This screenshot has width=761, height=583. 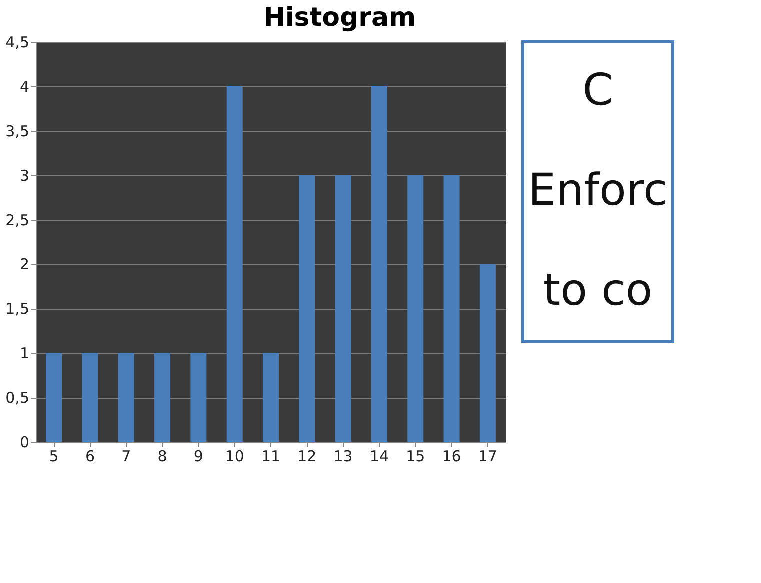 I want to click on x-tick-label: 17, so click(x=488, y=457).